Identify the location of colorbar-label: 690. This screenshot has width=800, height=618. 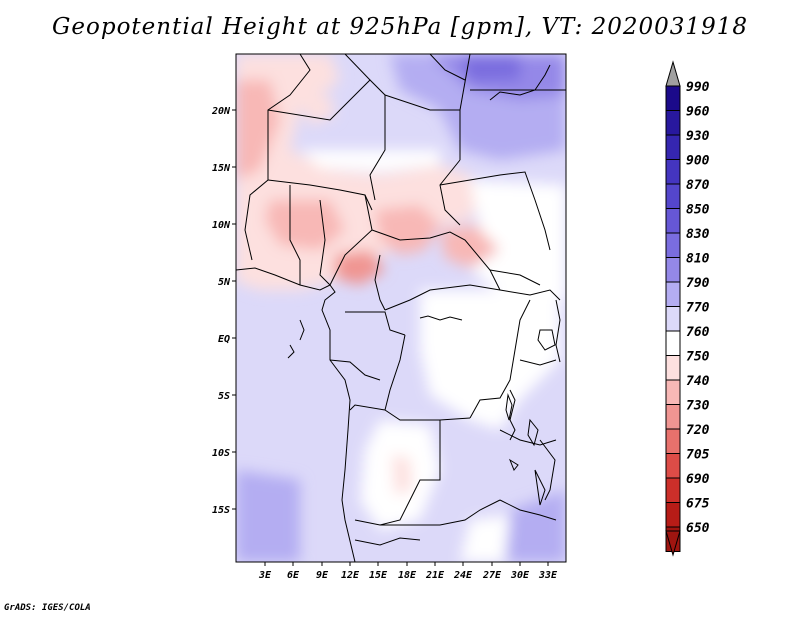
(698, 479).